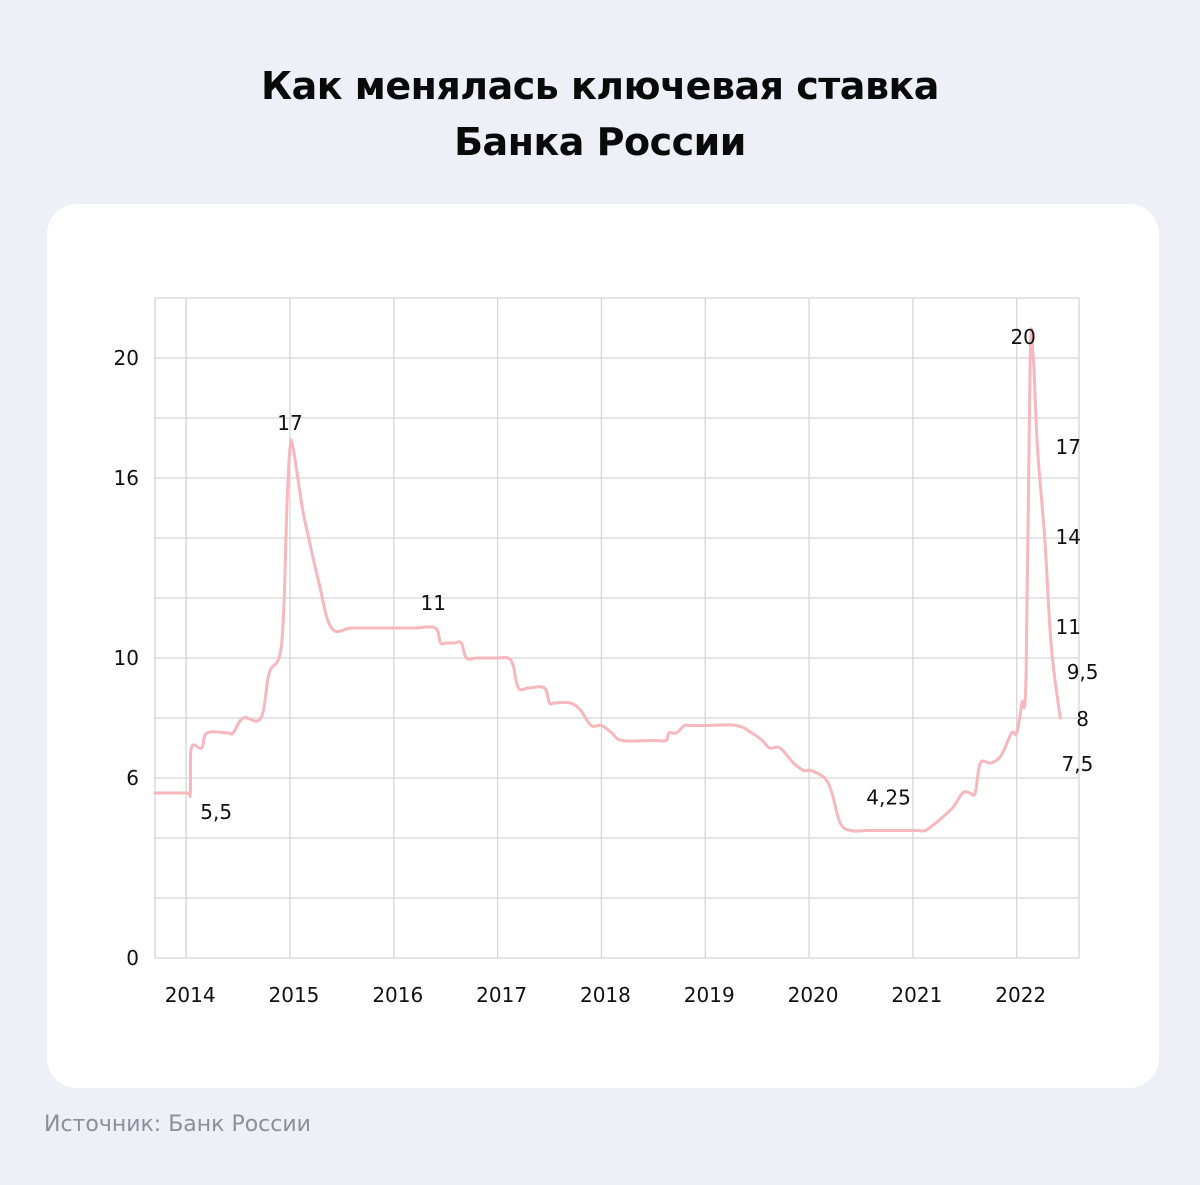  I want to click on x-tick-label: 2016, so click(397, 995).